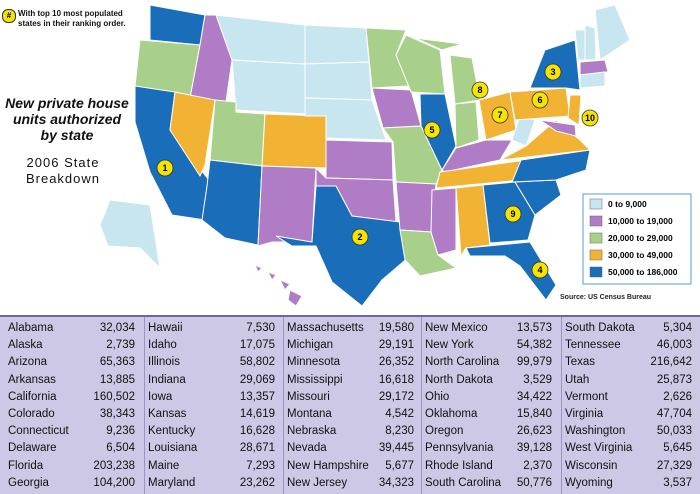  Describe the element at coordinates (117, 328) in the screenshot. I see `state-units: 32,034` at that location.